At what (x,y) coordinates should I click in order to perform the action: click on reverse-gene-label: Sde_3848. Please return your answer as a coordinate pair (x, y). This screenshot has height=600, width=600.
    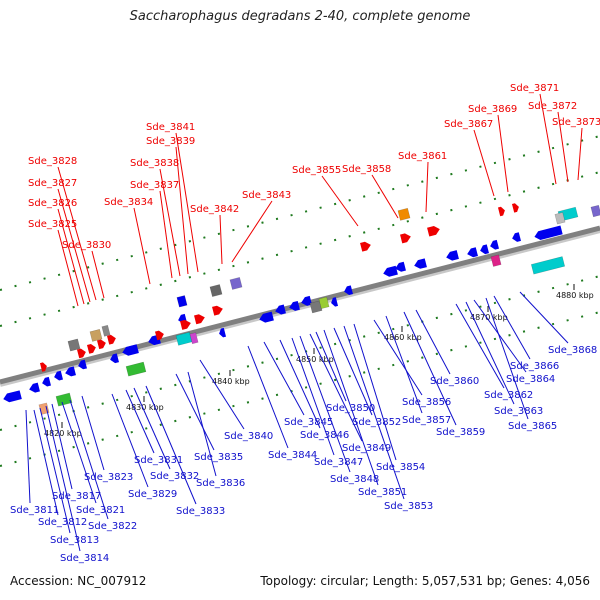
    Looking at the image, I should click on (354, 479).